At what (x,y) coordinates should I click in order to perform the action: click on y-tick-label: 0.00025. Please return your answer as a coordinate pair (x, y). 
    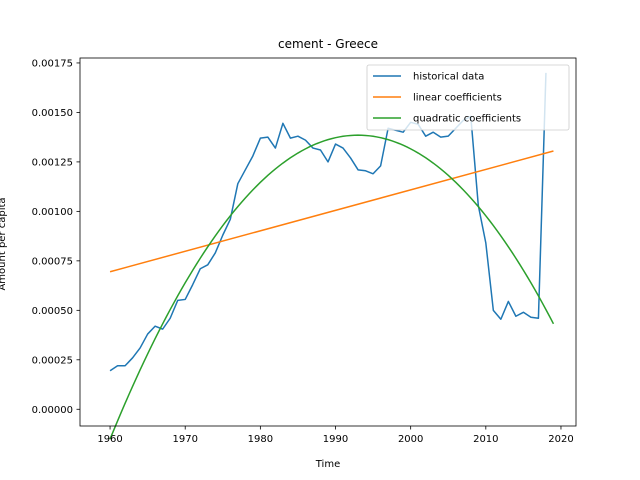
    Looking at the image, I should click on (52, 360).